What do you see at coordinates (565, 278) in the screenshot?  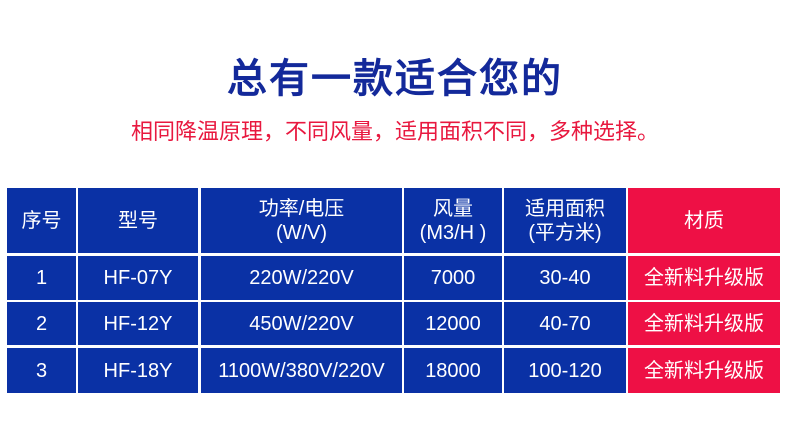 I see `cell-area: 30-40` at bounding box center [565, 278].